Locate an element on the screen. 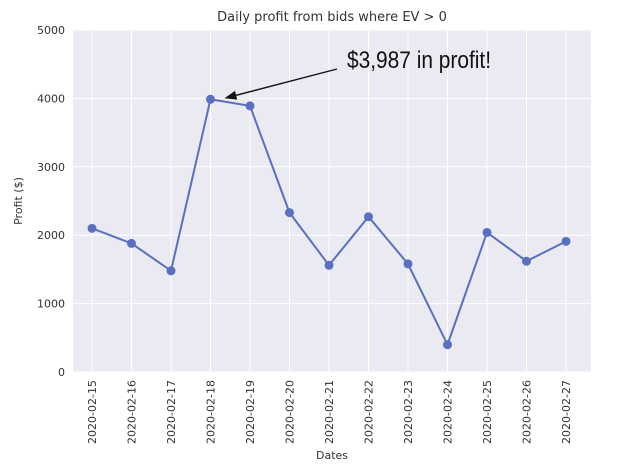 The height and width of the screenshot is (470, 623). x-tick-label: 2020-02-22 is located at coordinates (369, 412).